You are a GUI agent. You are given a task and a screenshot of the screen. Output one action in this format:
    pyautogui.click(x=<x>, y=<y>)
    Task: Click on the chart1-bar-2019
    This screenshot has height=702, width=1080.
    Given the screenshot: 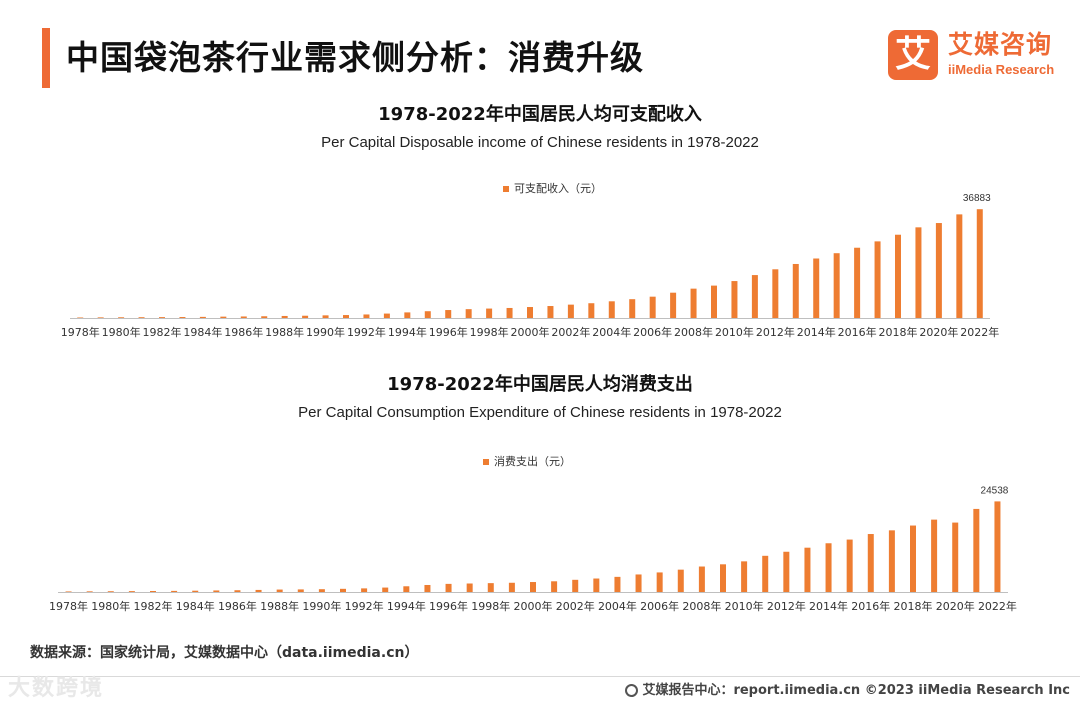 What is the action you would take?
    pyautogui.click(x=918, y=272)
    